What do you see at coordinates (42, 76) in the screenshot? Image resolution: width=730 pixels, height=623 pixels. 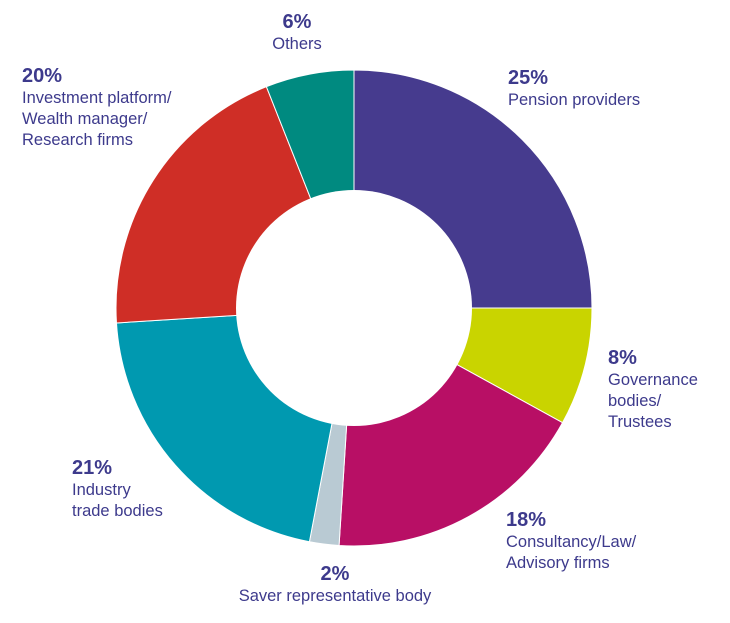 I see `slice-pct-investment: 20%` at bounding box center [42, 76].